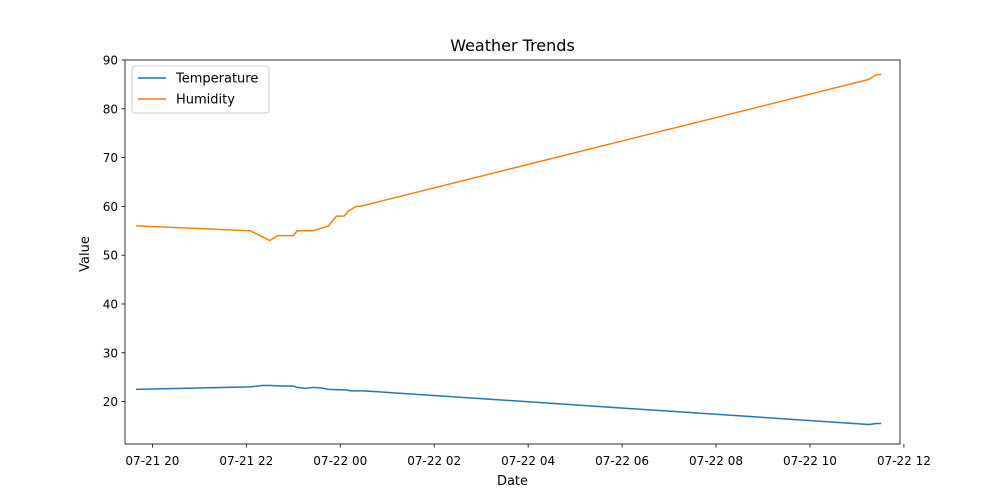 The image size is (1000, 500). What do you see at coordinates (110, 353) in the screenshot?
I see `y-tick-label: 30` at bounding box center [110, 353].